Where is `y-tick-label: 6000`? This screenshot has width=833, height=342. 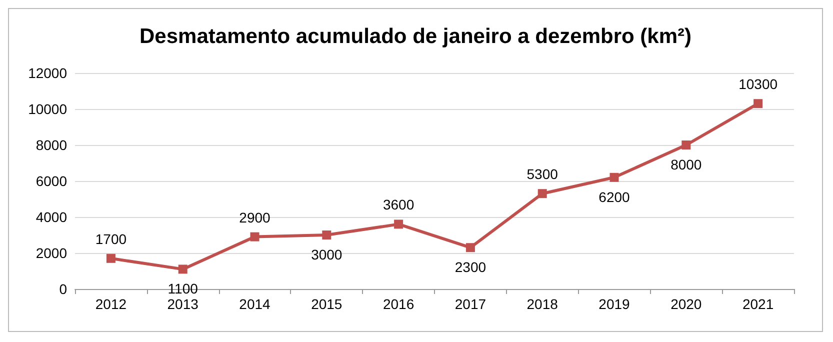
y-tick-label: 6000 is located at coordinates (52, 181).